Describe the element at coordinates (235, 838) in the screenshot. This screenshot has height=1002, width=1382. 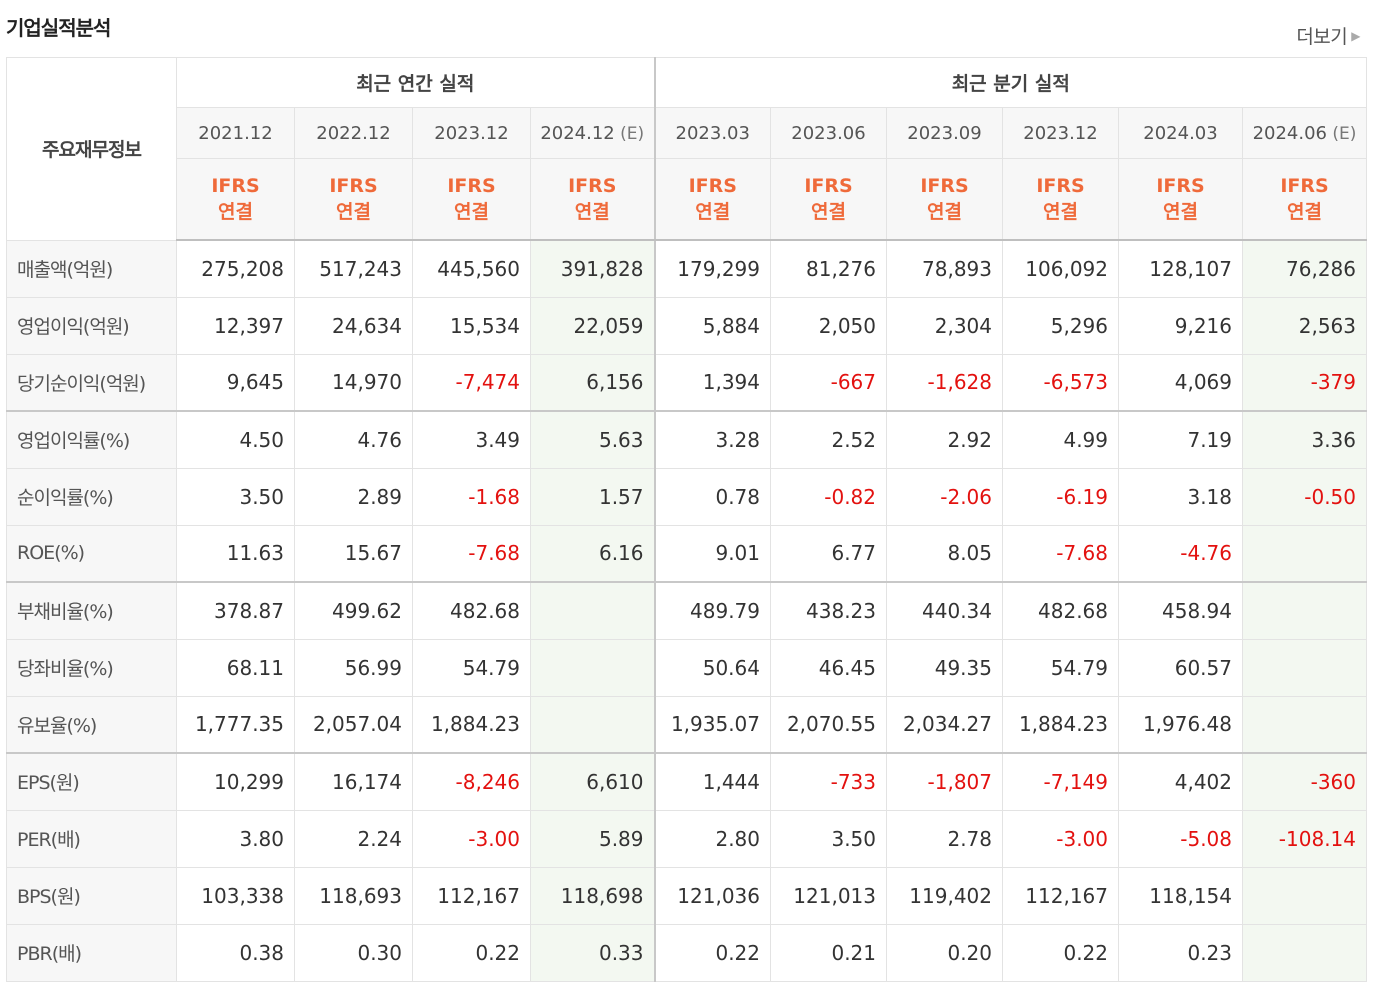
I see `table-cell: 3.80` at that location.